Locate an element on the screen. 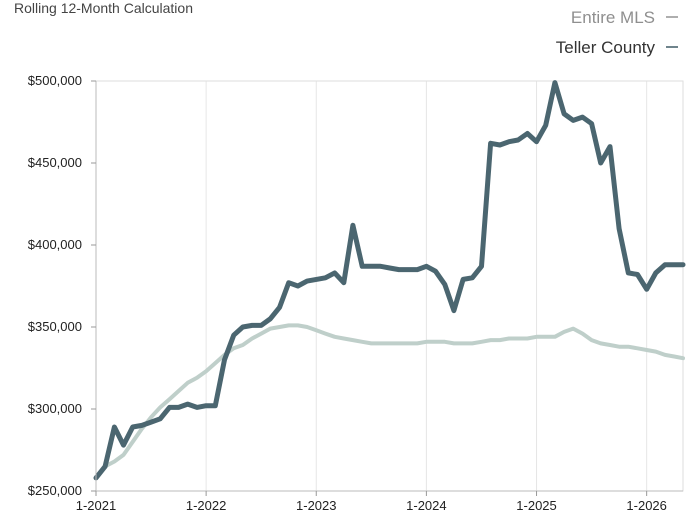  legend: Entire MLS Teller County is located at coordinates (617, 32).